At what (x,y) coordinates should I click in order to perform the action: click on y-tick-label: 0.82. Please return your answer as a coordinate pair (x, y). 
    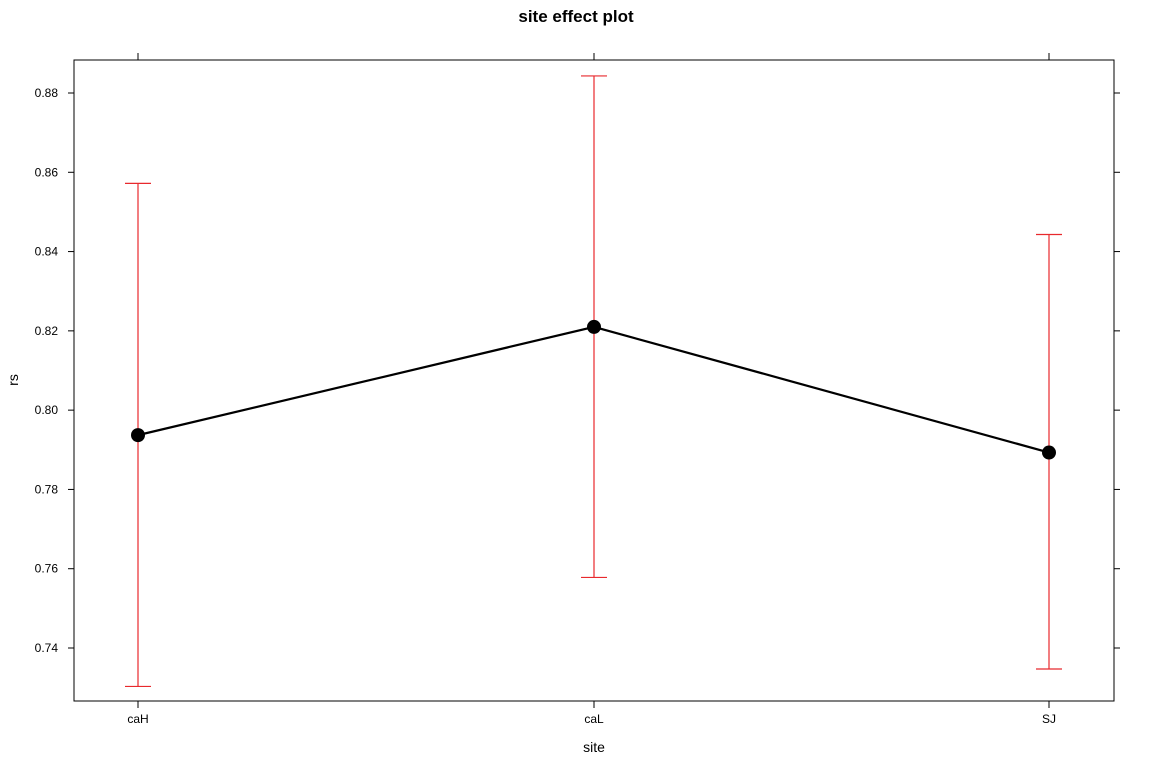
    Looking at the image, I should click on (47, 331).